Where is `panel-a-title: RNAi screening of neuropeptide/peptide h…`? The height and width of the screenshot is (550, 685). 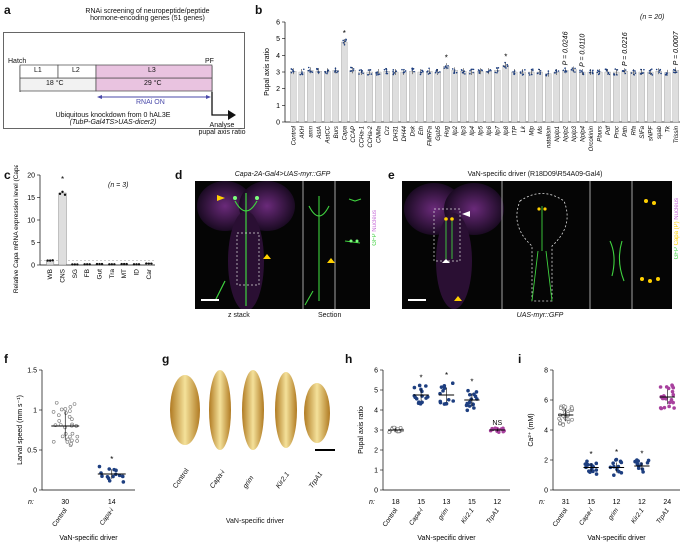 panel-a-title: RNAi screening of neuropeptide/peptide h… is located at coordinates (147, 15).